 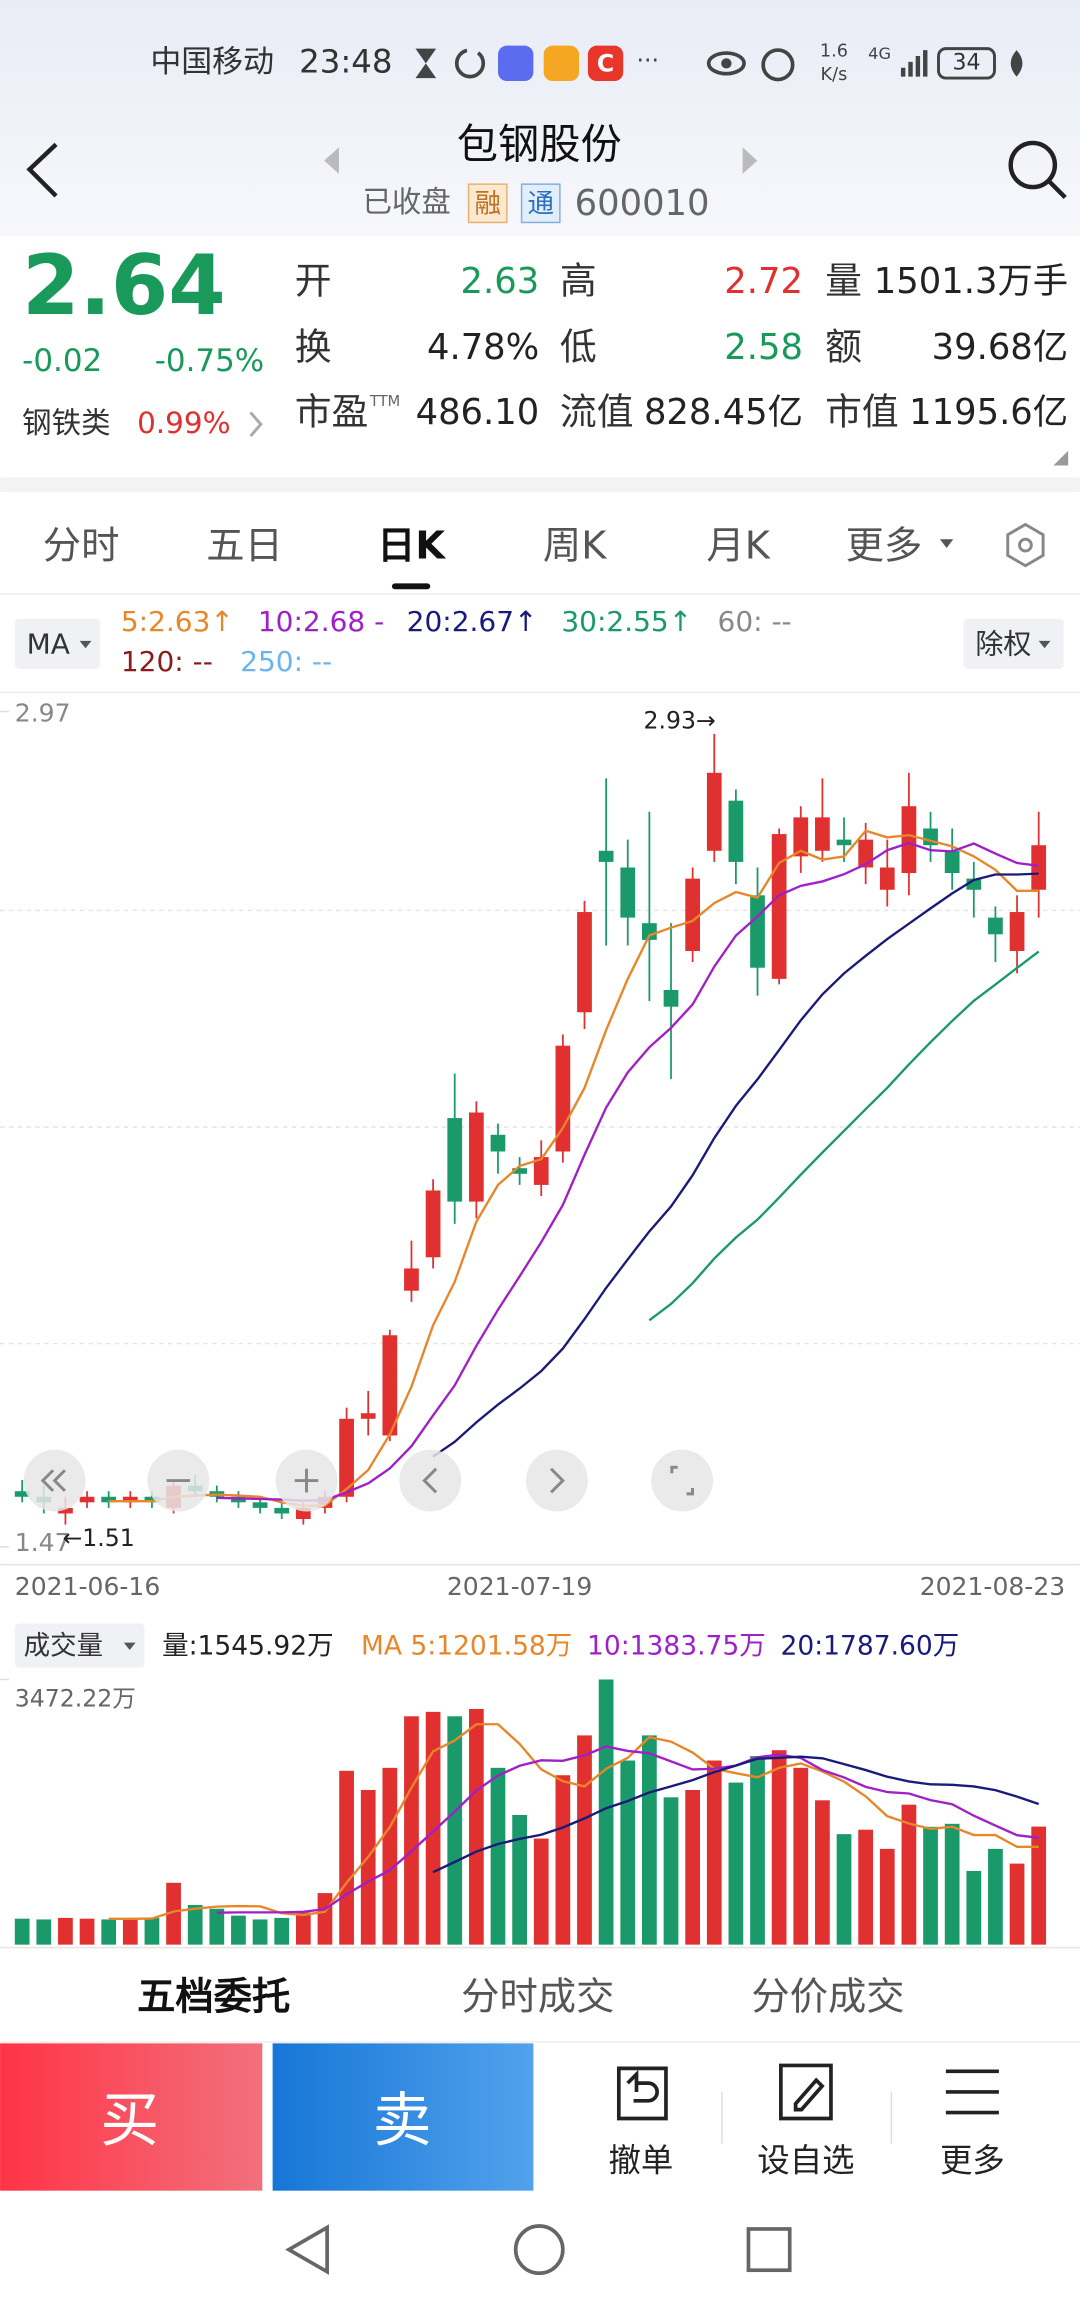 I want to click on sector-name: 钢铁类, so click(x=66, y=423).